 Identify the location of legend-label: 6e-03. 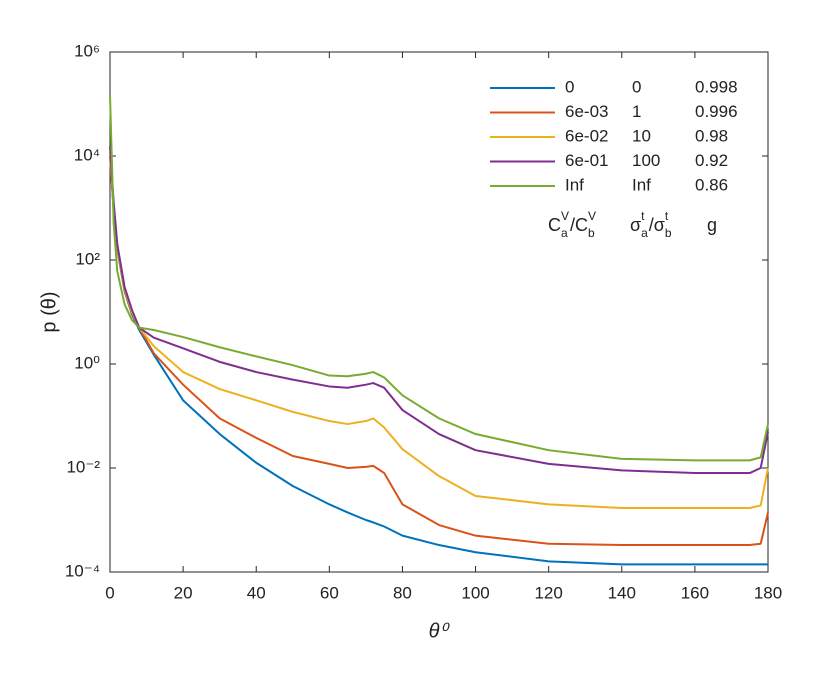
(586, 111).